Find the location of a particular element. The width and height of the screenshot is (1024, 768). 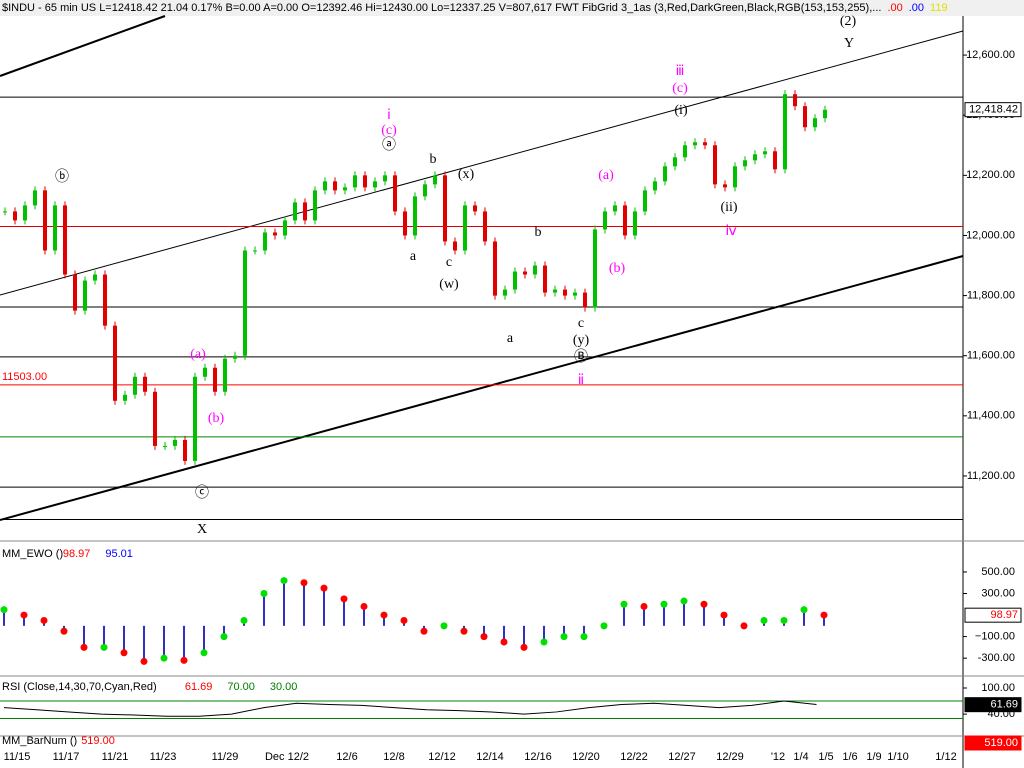

x-tick-label: 11/15 is located at coordinates (17, 757).